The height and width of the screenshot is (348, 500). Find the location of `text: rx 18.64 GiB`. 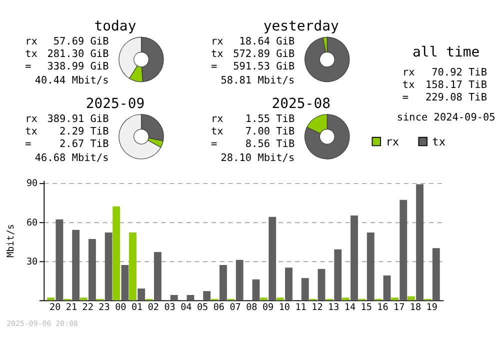

text: rx 18.64 GiB is located at coordinates (252, 42).